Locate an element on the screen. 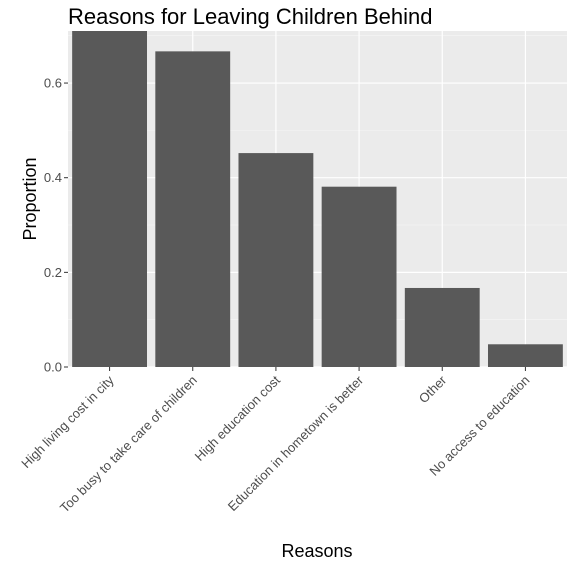  x-tick-label: Education in hometown is better is located at coordinates (296, 443).